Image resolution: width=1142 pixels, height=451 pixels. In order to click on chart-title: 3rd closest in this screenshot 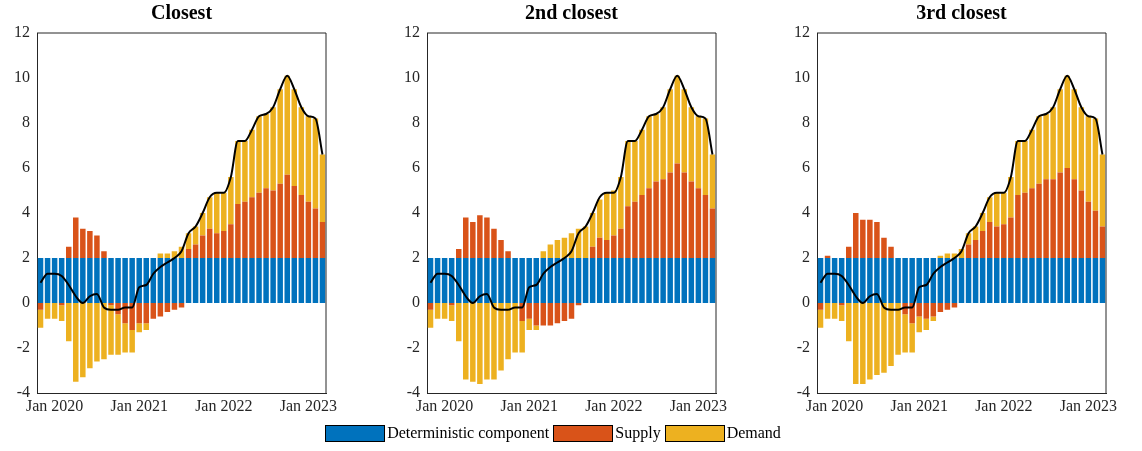, I will do `click(961, 12)`.